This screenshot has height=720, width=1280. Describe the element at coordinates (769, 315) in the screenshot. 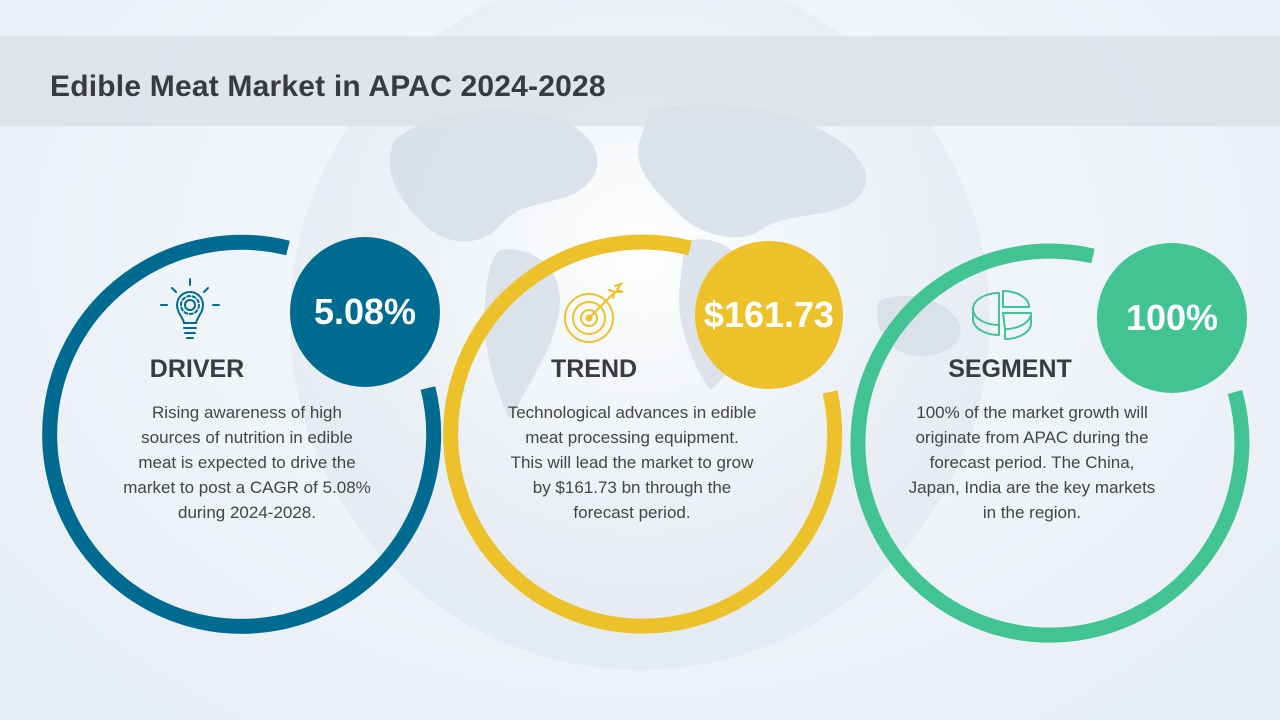

I see `trend-stat-badge: $161.73` at that location.